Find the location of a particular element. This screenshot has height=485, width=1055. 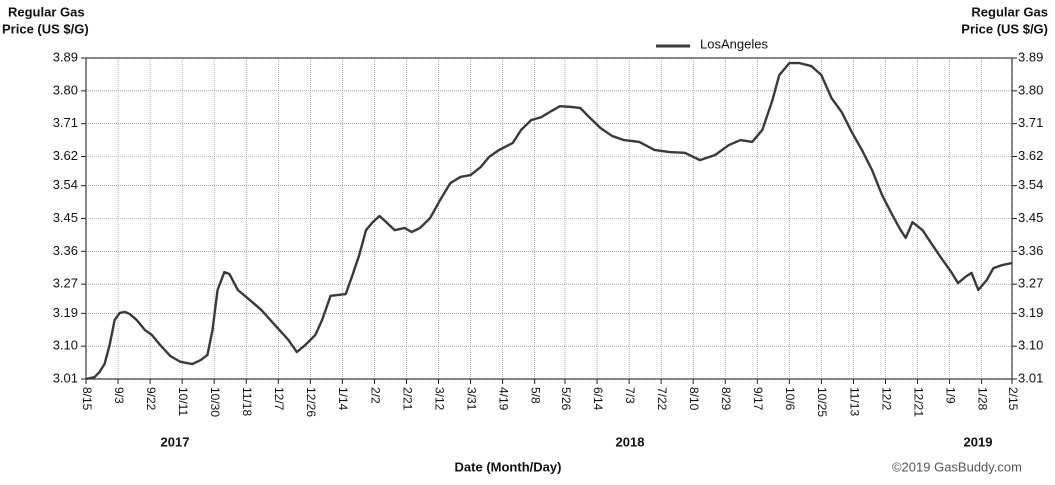

y-axis-label: Price (US $/G) is located at coordinates (45, 28).